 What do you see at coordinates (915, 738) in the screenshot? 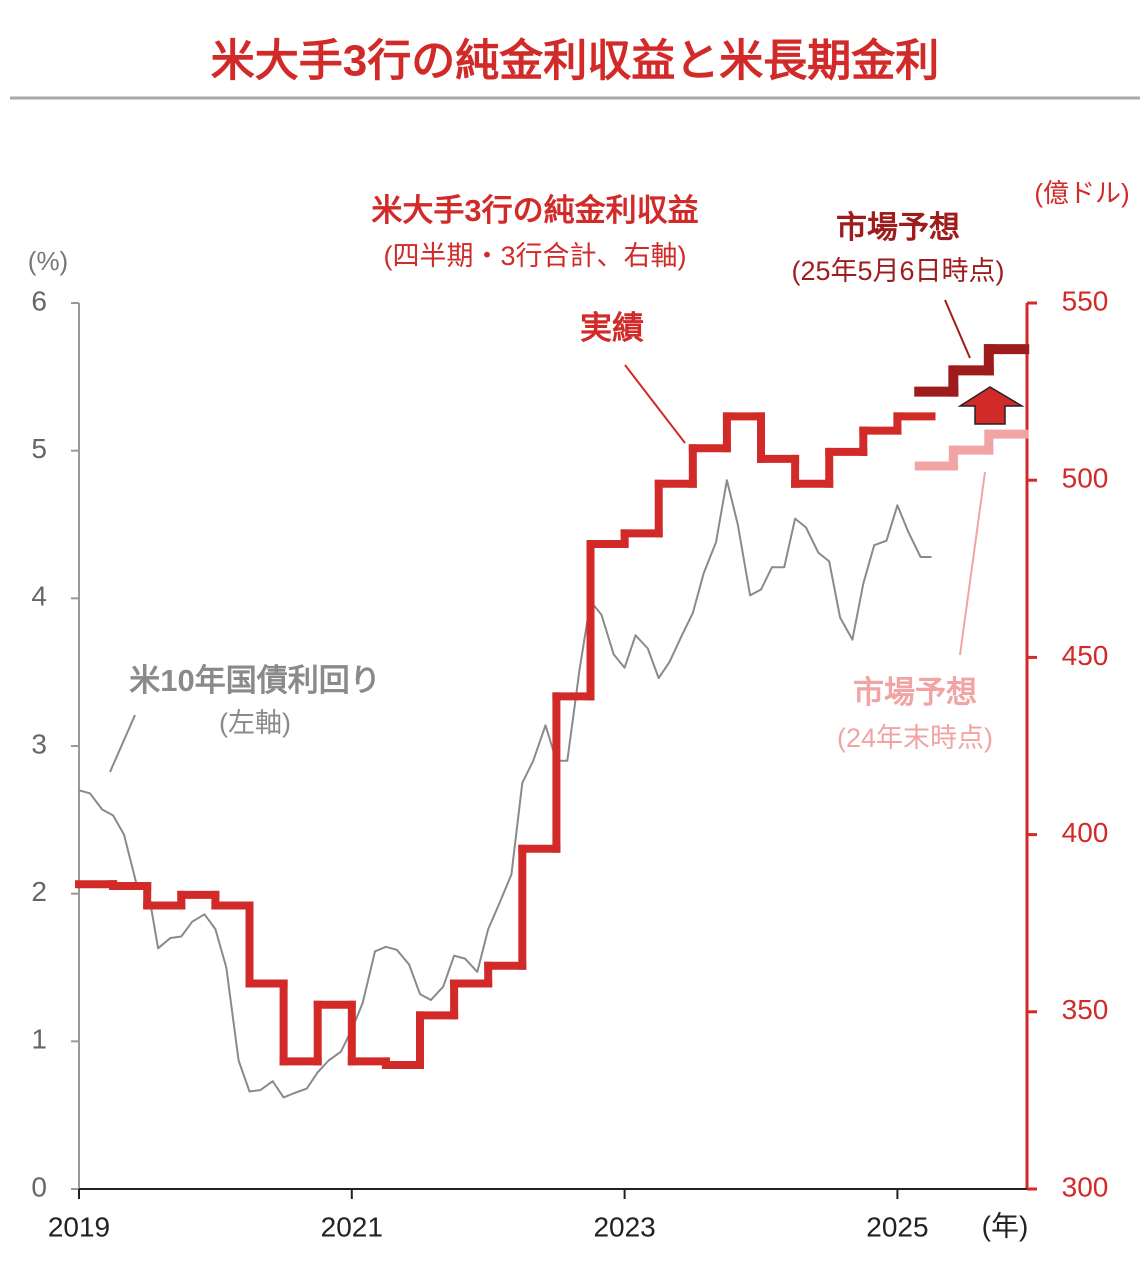
I see `series-sublabel: (24年末時点)` at bounding box center [915, 738].